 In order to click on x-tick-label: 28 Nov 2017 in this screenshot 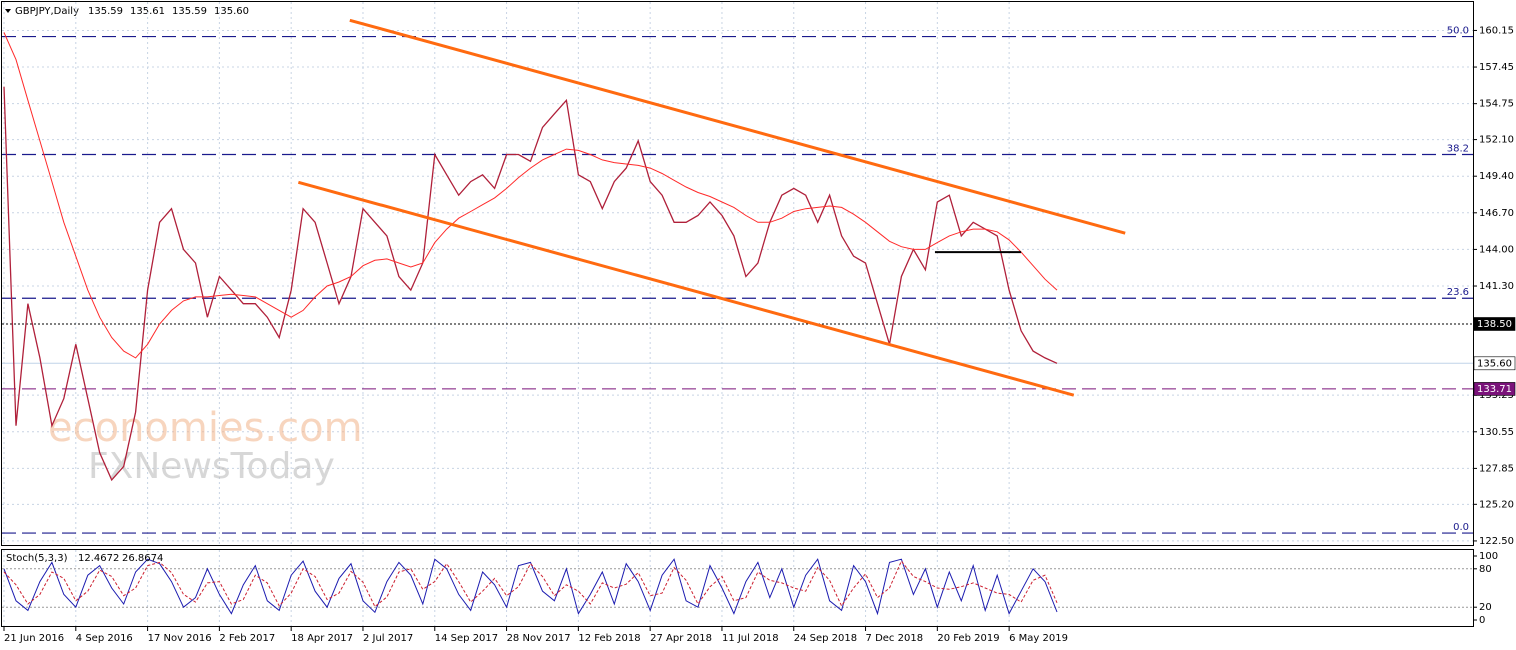, I will do `click(539, 638)`.